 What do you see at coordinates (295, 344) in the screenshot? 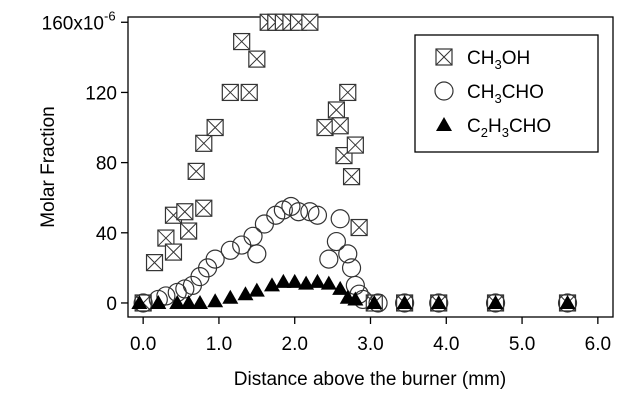
I see `x-tick-label: 2.0` at bounding box center [295, 344].